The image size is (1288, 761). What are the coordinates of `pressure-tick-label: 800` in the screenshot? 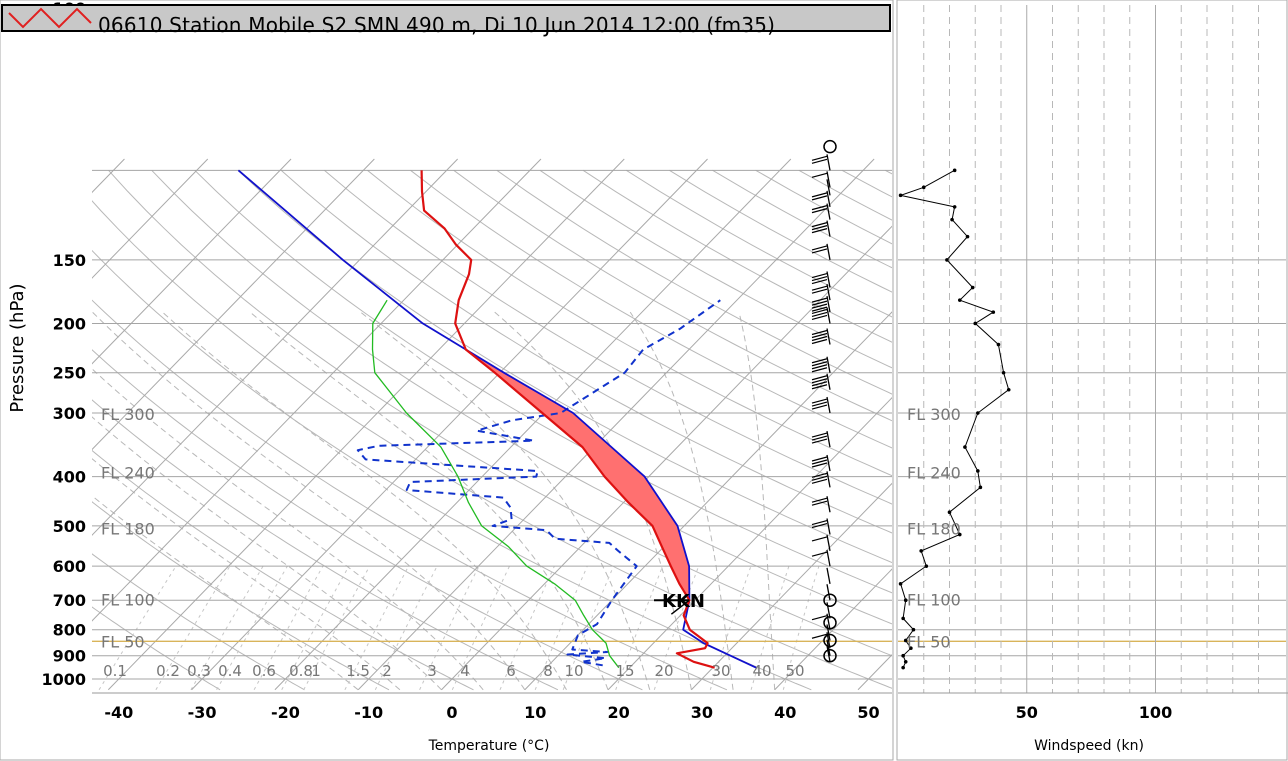 It's located at (69, 630).